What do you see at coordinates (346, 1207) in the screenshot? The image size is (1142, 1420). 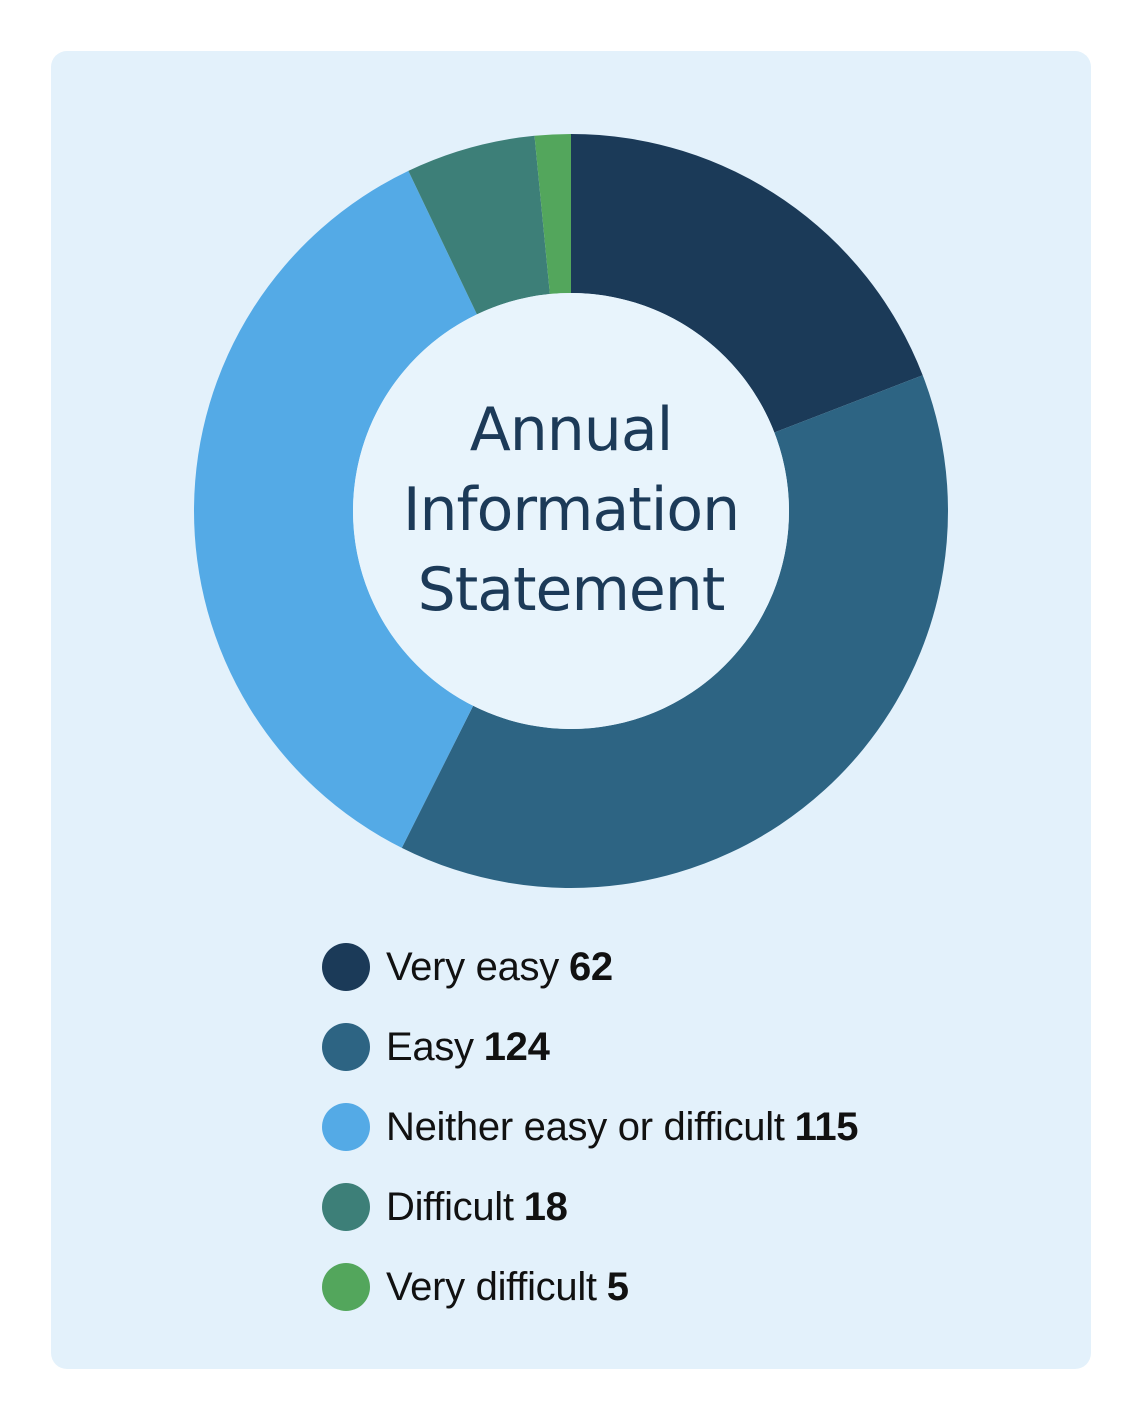 I see `legend-swatch-difficult` at bounding box center [346, 1207].